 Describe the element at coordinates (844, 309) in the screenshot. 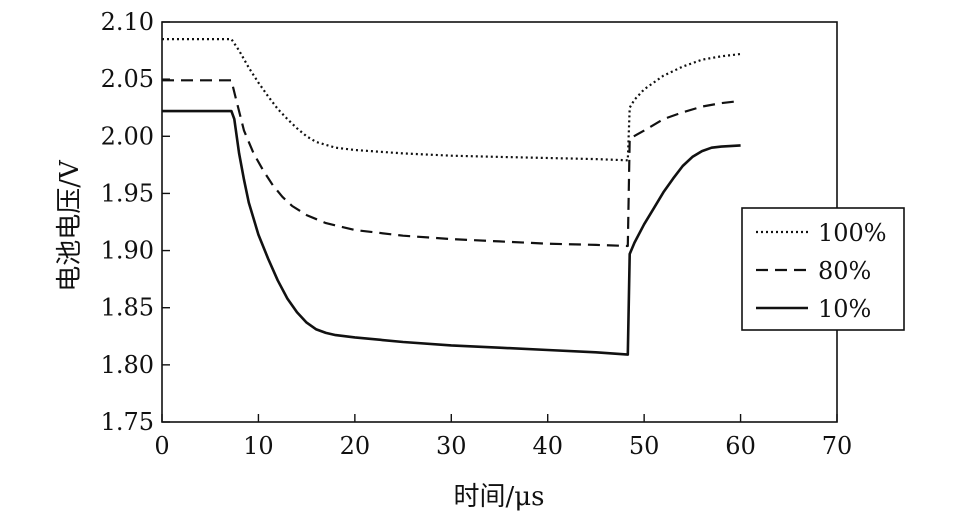

I see `legend-label-2: 10%` at that location.